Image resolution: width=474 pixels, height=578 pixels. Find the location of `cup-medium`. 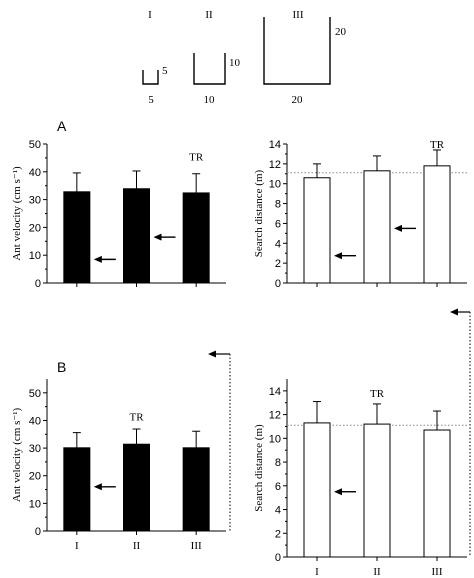

cup-medium is located at coordinates (209, 69).